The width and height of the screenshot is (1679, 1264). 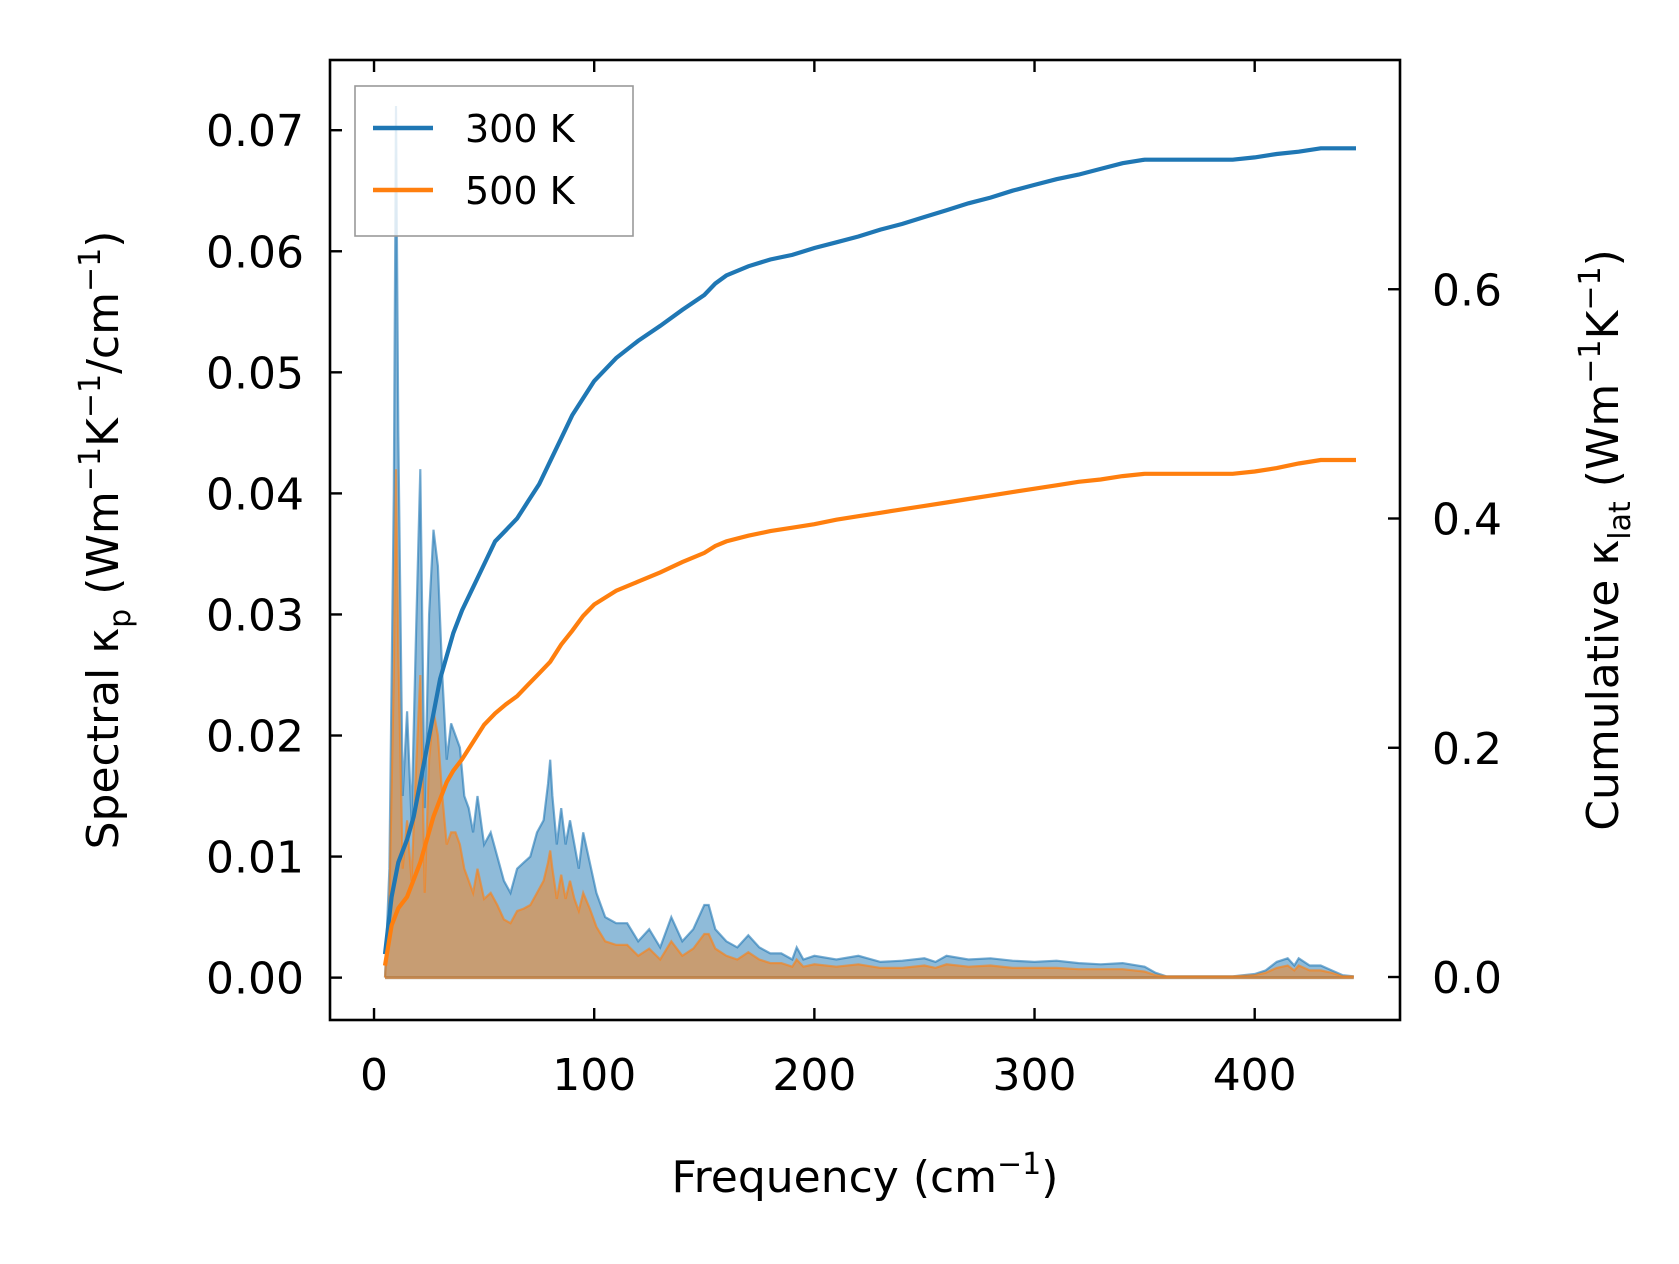 I want to click on y-axis-left: 0.00 0.01 0.02 0.03 0.04 0.05 0.06 0.07, so click(x=274, y=555).